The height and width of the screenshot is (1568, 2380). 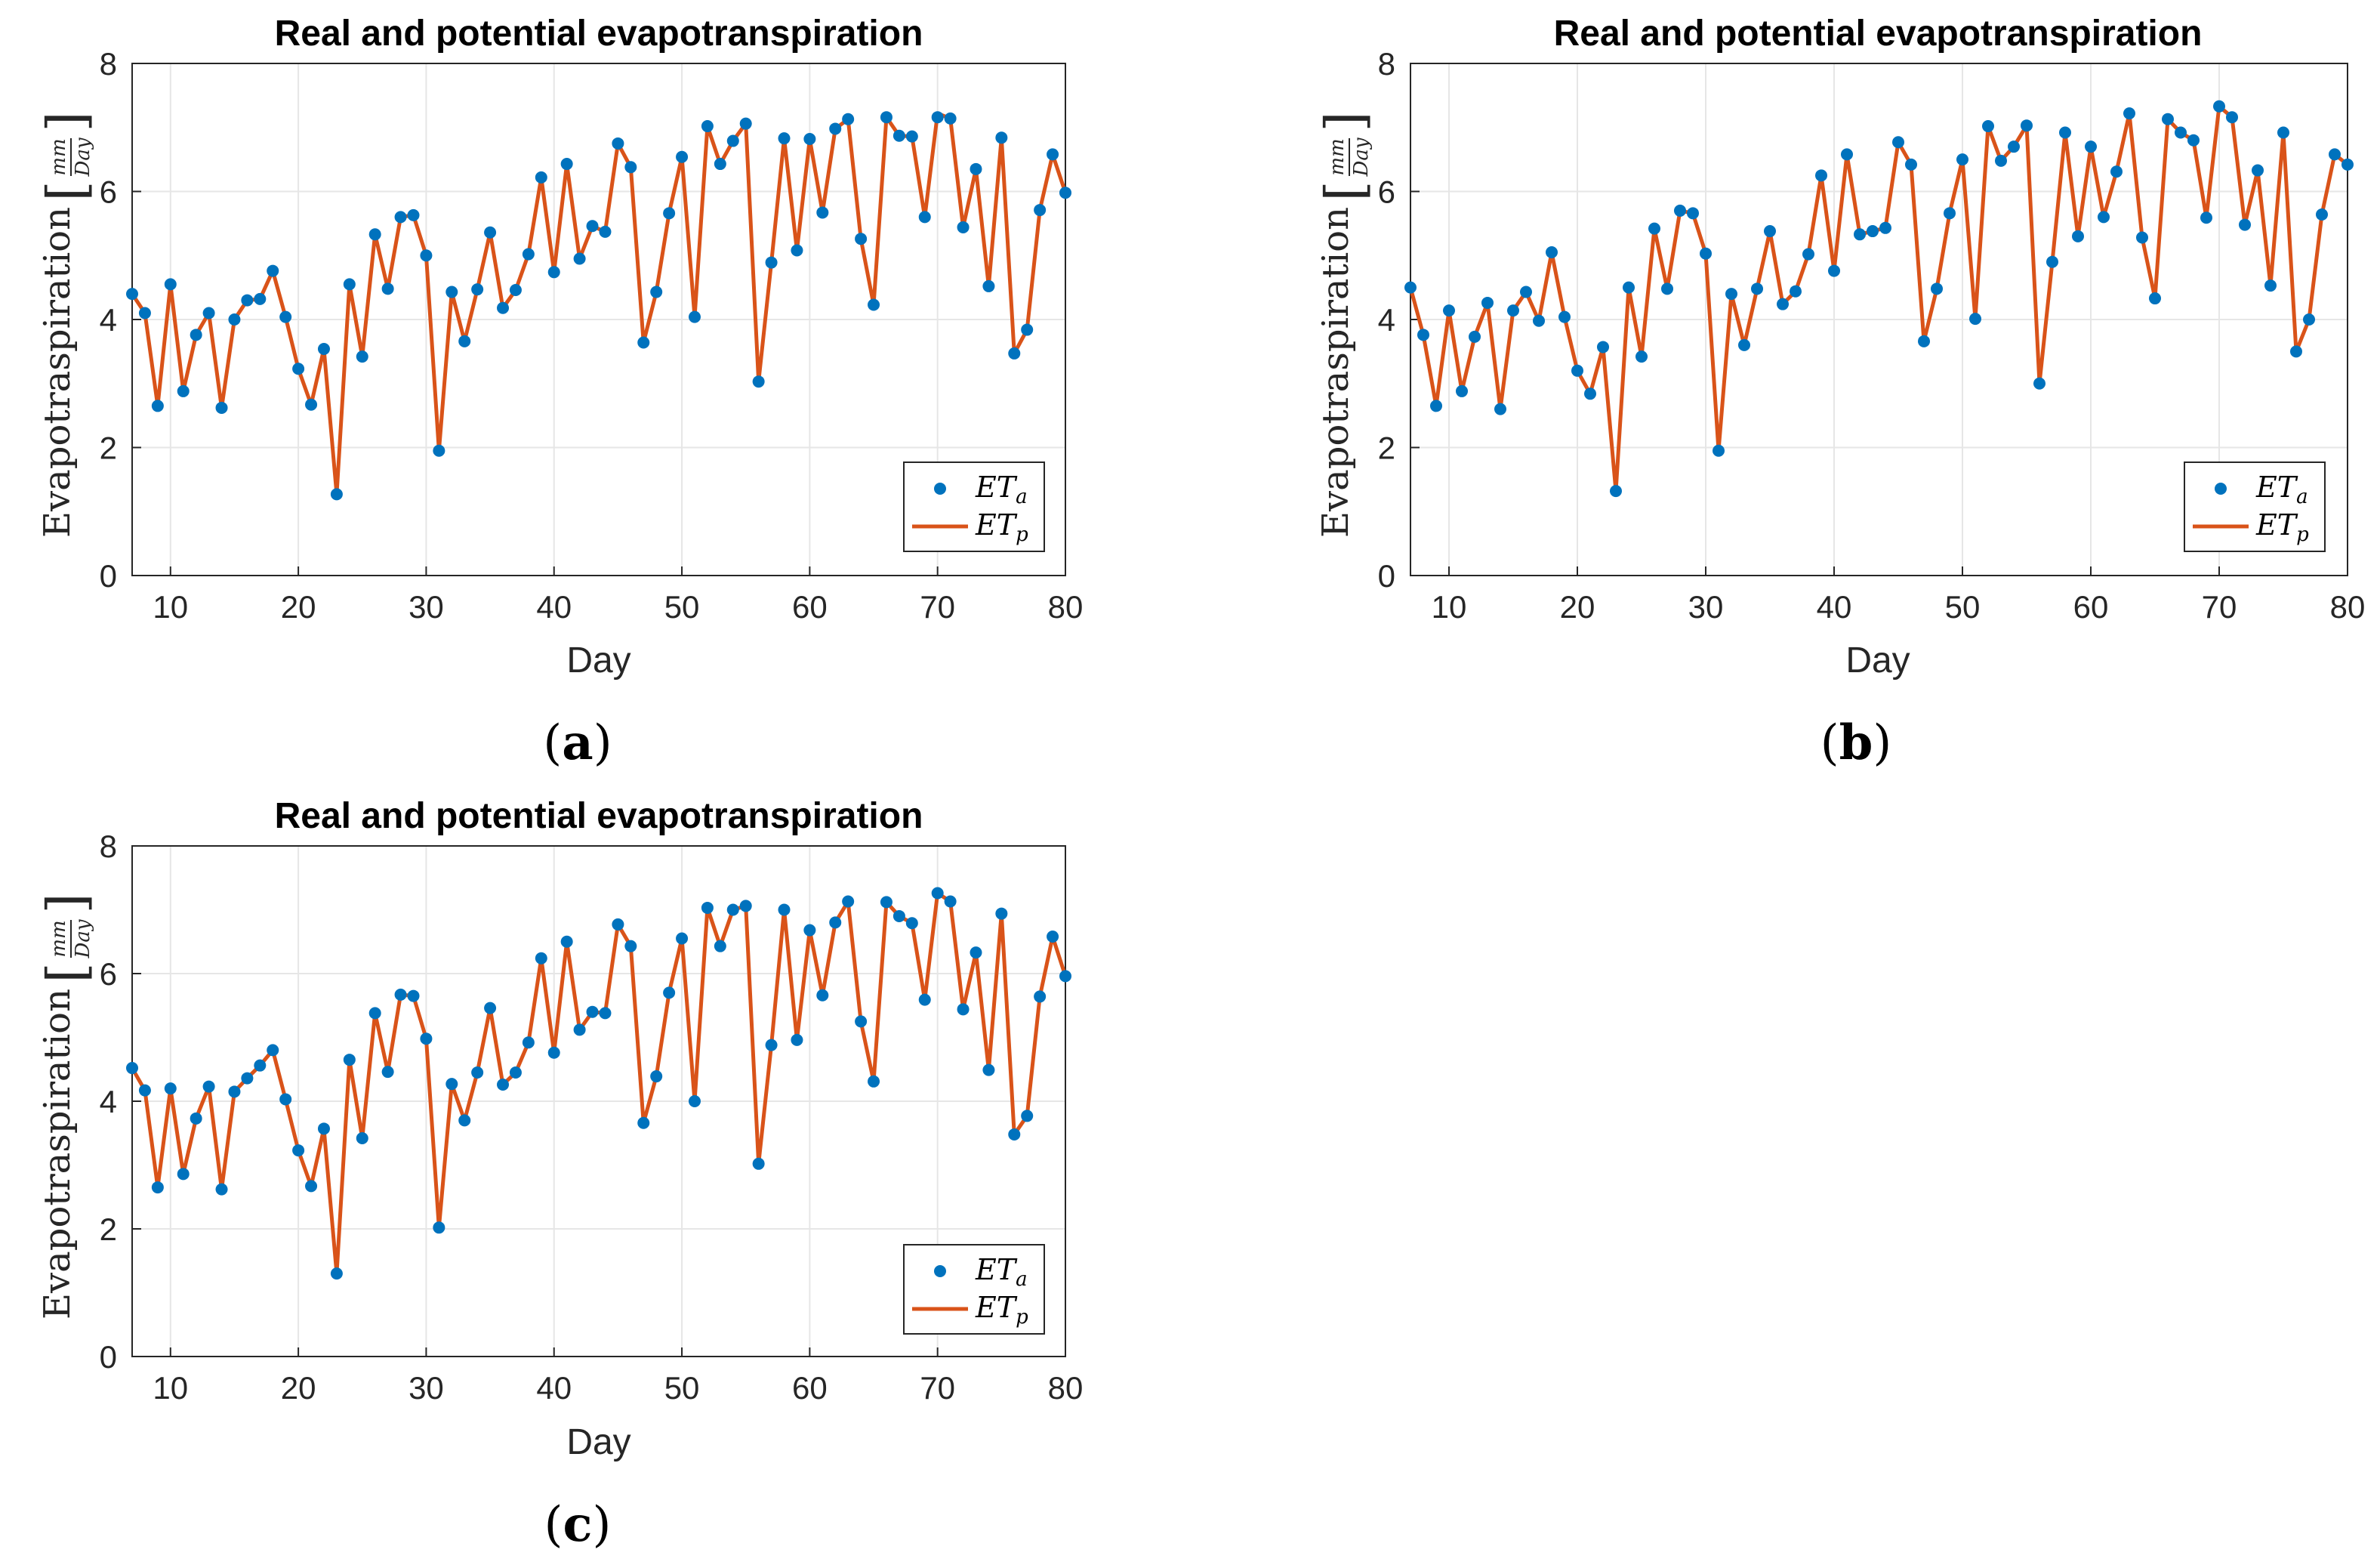 I want to click on x-tick-label: 60, so click(x=810, y=1388).